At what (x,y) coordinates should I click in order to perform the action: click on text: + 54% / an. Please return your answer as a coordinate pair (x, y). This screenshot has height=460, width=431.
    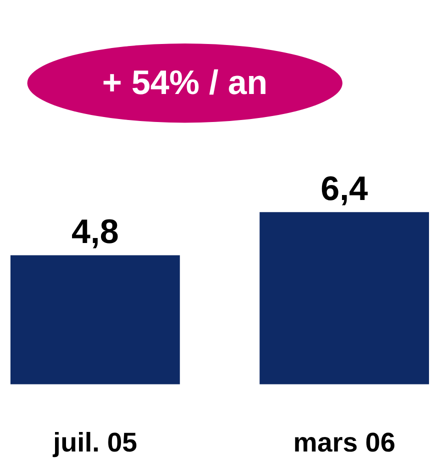
    Looking at the image, I should click on (185, 83).